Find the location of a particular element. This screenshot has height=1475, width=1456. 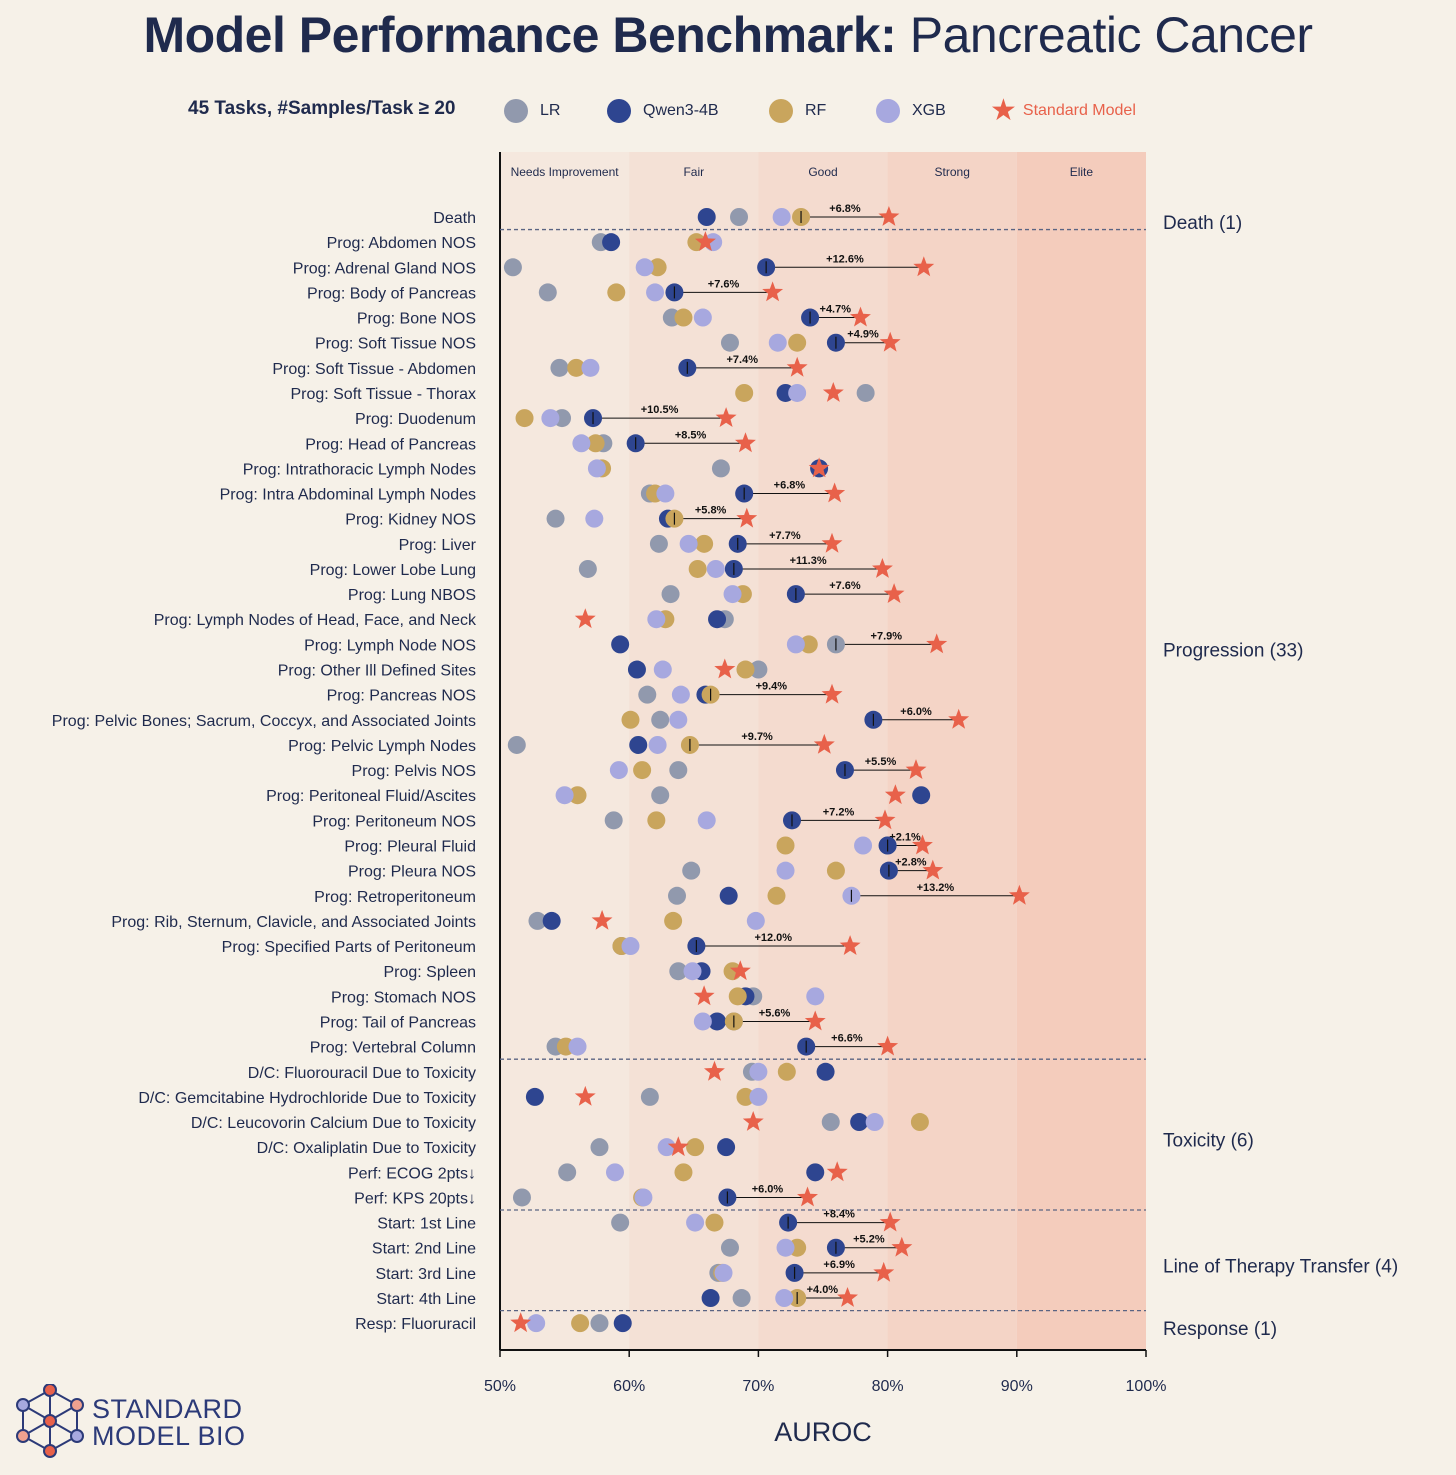

delta-label-6: +7.4% is located at coordinates (743, 360).